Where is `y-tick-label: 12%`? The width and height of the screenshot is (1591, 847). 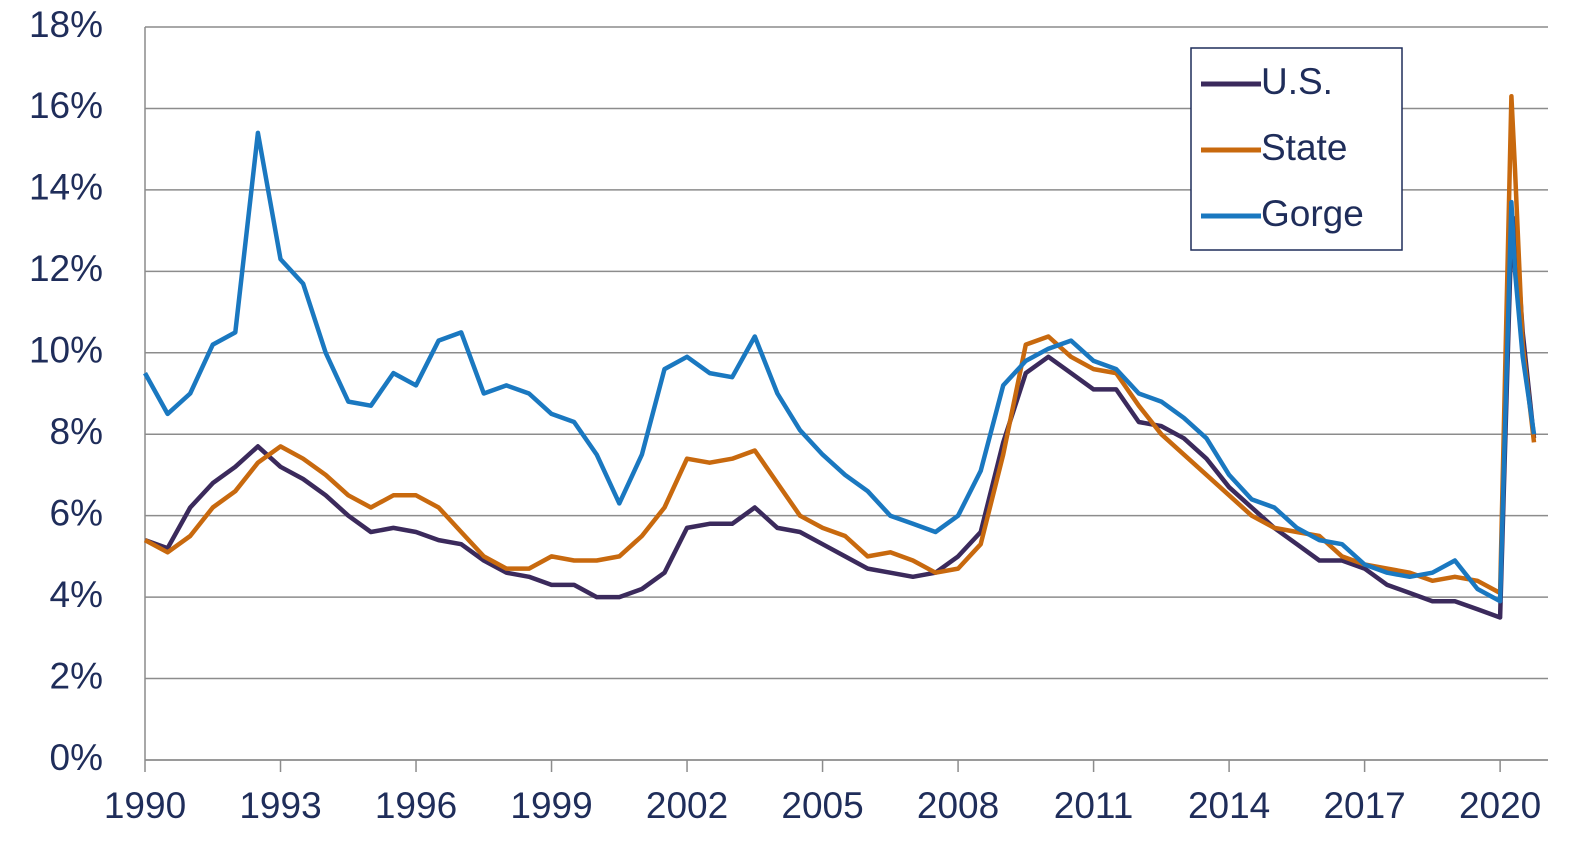 y-tick-label: 12% is located at coordinates (66, 268).